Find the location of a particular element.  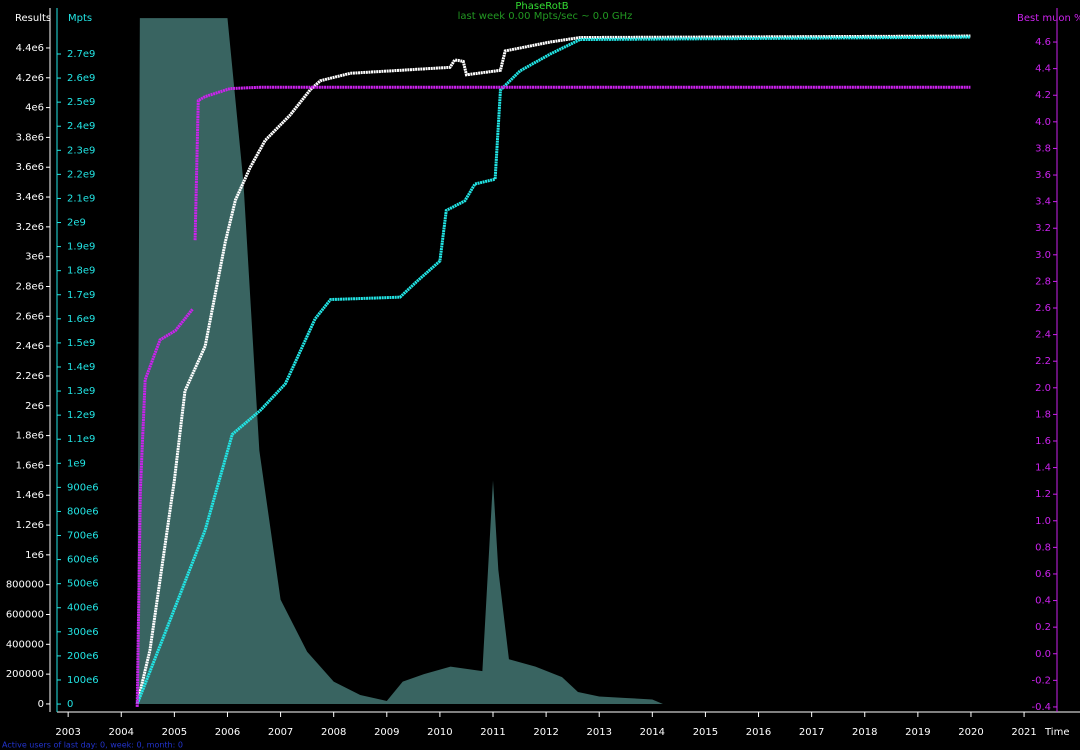

y-tick-label: 200000 is located at coordinates (25, 674).